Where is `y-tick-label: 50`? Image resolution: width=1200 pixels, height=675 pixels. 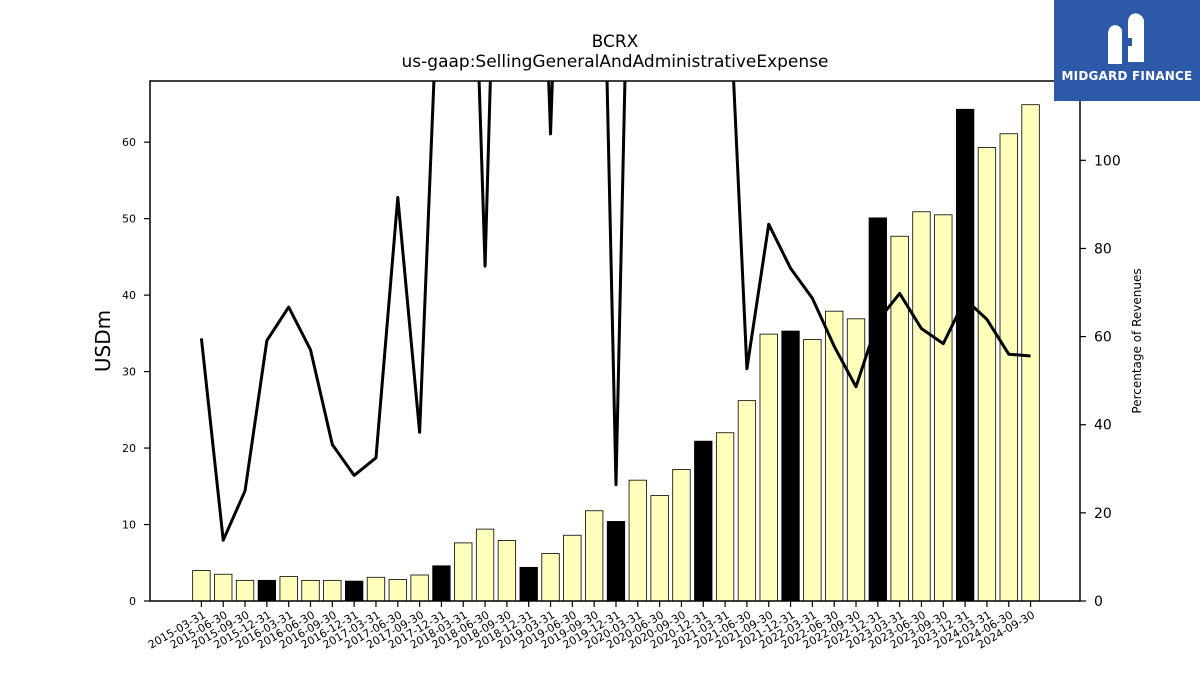
y-tick-label: 50 is located at coordinates (129, 219).